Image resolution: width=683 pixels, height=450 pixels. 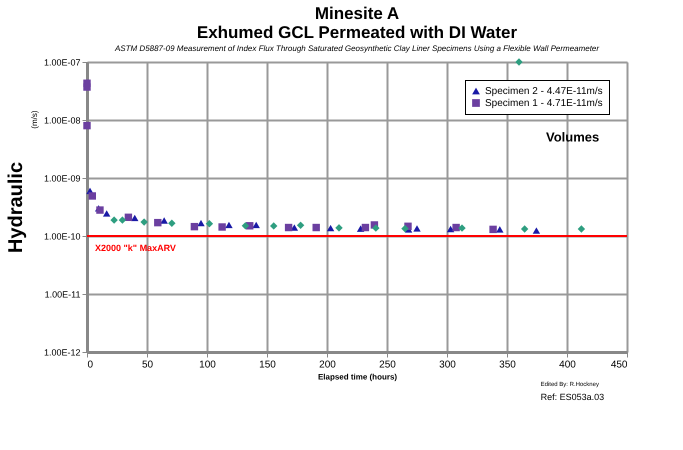 What do you see at coordinates (357, 13) in the screenshot?
I see `text: Minesite A` at bounding box center [357, 13].